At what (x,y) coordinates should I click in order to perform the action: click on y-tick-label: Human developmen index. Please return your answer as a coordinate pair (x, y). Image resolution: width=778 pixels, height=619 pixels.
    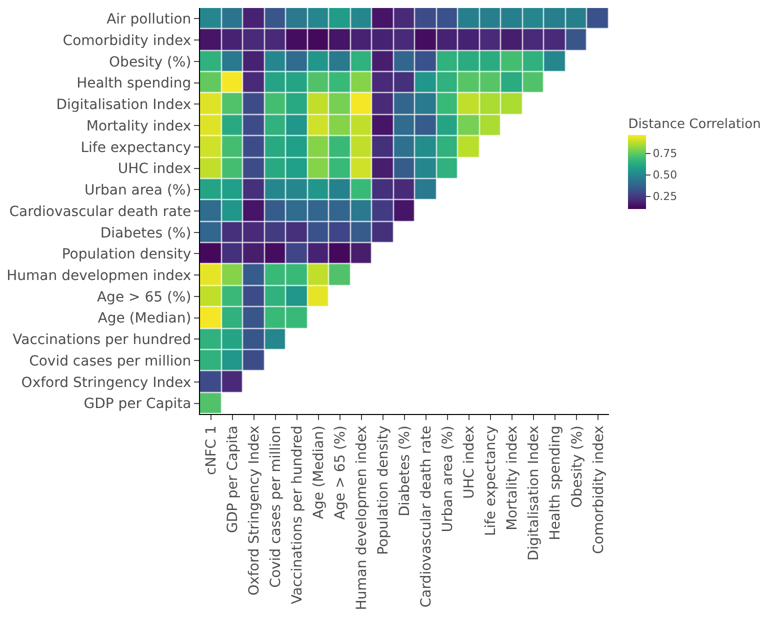
    Looking at the image, I should click on (99, 276).